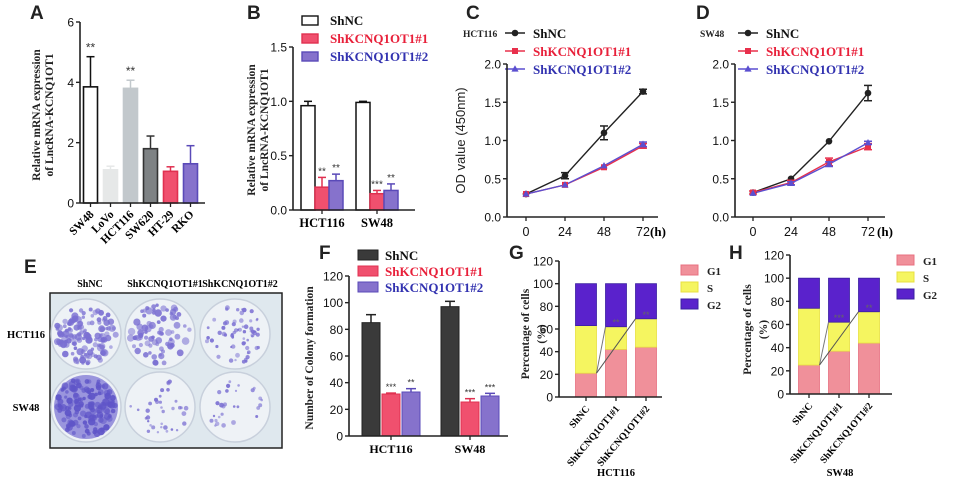 Image resolution: width=954 pixels, height=482 pixels. I want to click on panel-c-x-tick-label: 0, so click(526, 232).